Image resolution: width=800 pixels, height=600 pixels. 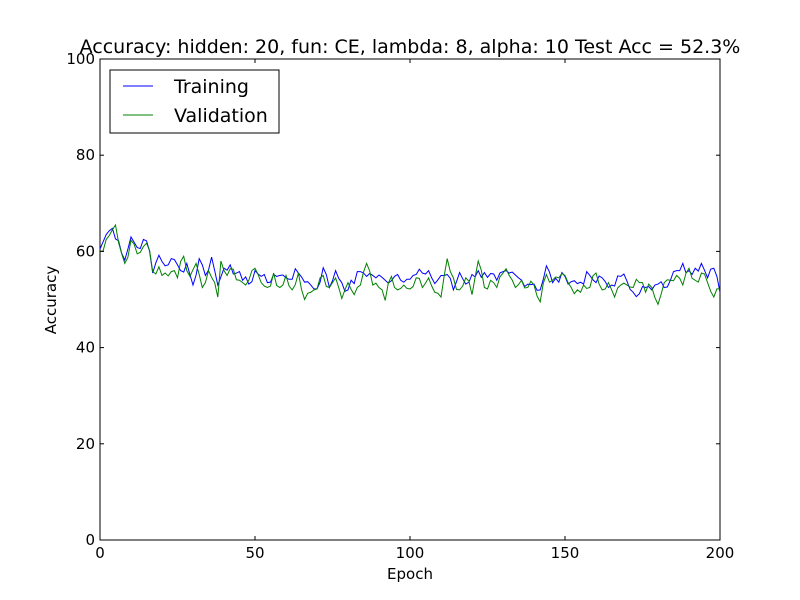 What do you see at coordinates (51, 300) in the screenshot?
I see `y-axis-label: Accuracy` at bounding box center [51, 300].